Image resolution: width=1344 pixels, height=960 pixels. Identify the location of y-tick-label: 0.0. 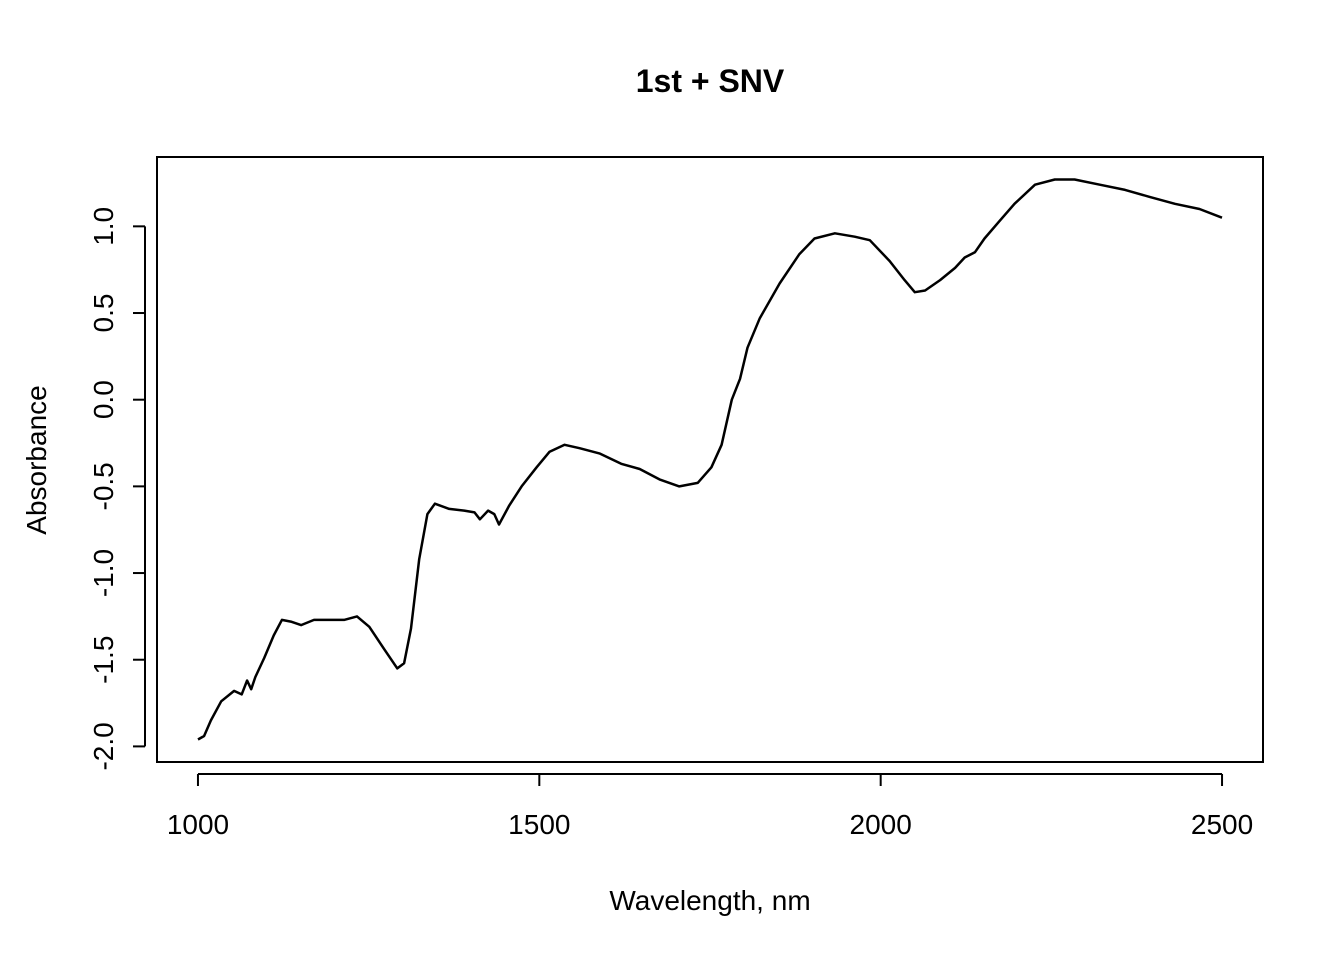
(103, 399).